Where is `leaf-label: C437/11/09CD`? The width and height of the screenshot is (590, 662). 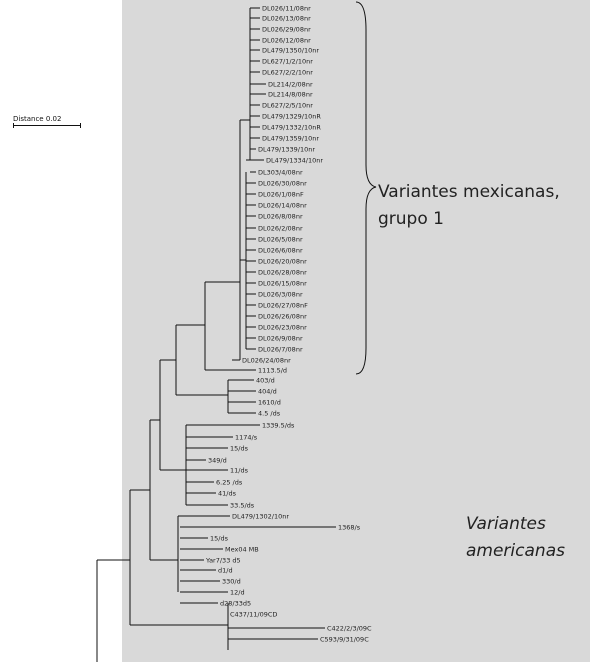
leaf-label: C437/11/09CD is located at coordinates (253, 615).